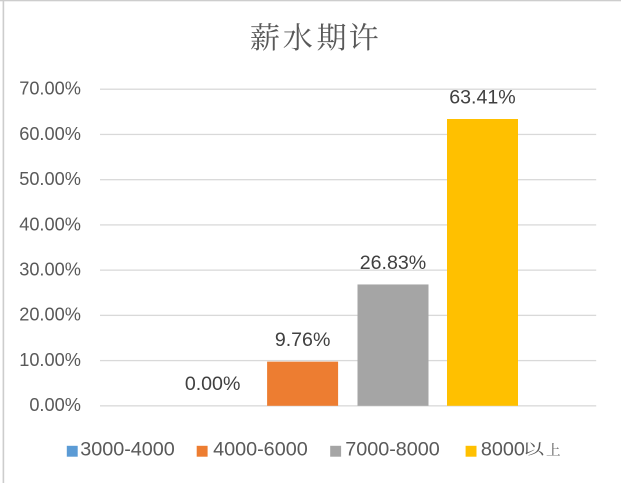 This screenshot has width=621, height=488. I want to click on svg-text: 7000-8000, so click(392, 449).